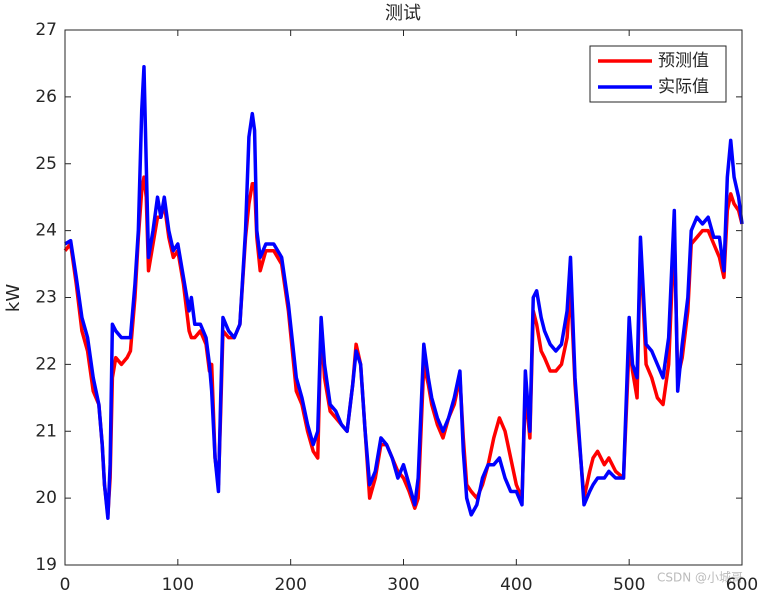 This screenshot has width=761, height=601. What do you see at coordinates (46, 565) in the screenshot?
I see `y-tick-label: 19` at bounding box center [46, 565].